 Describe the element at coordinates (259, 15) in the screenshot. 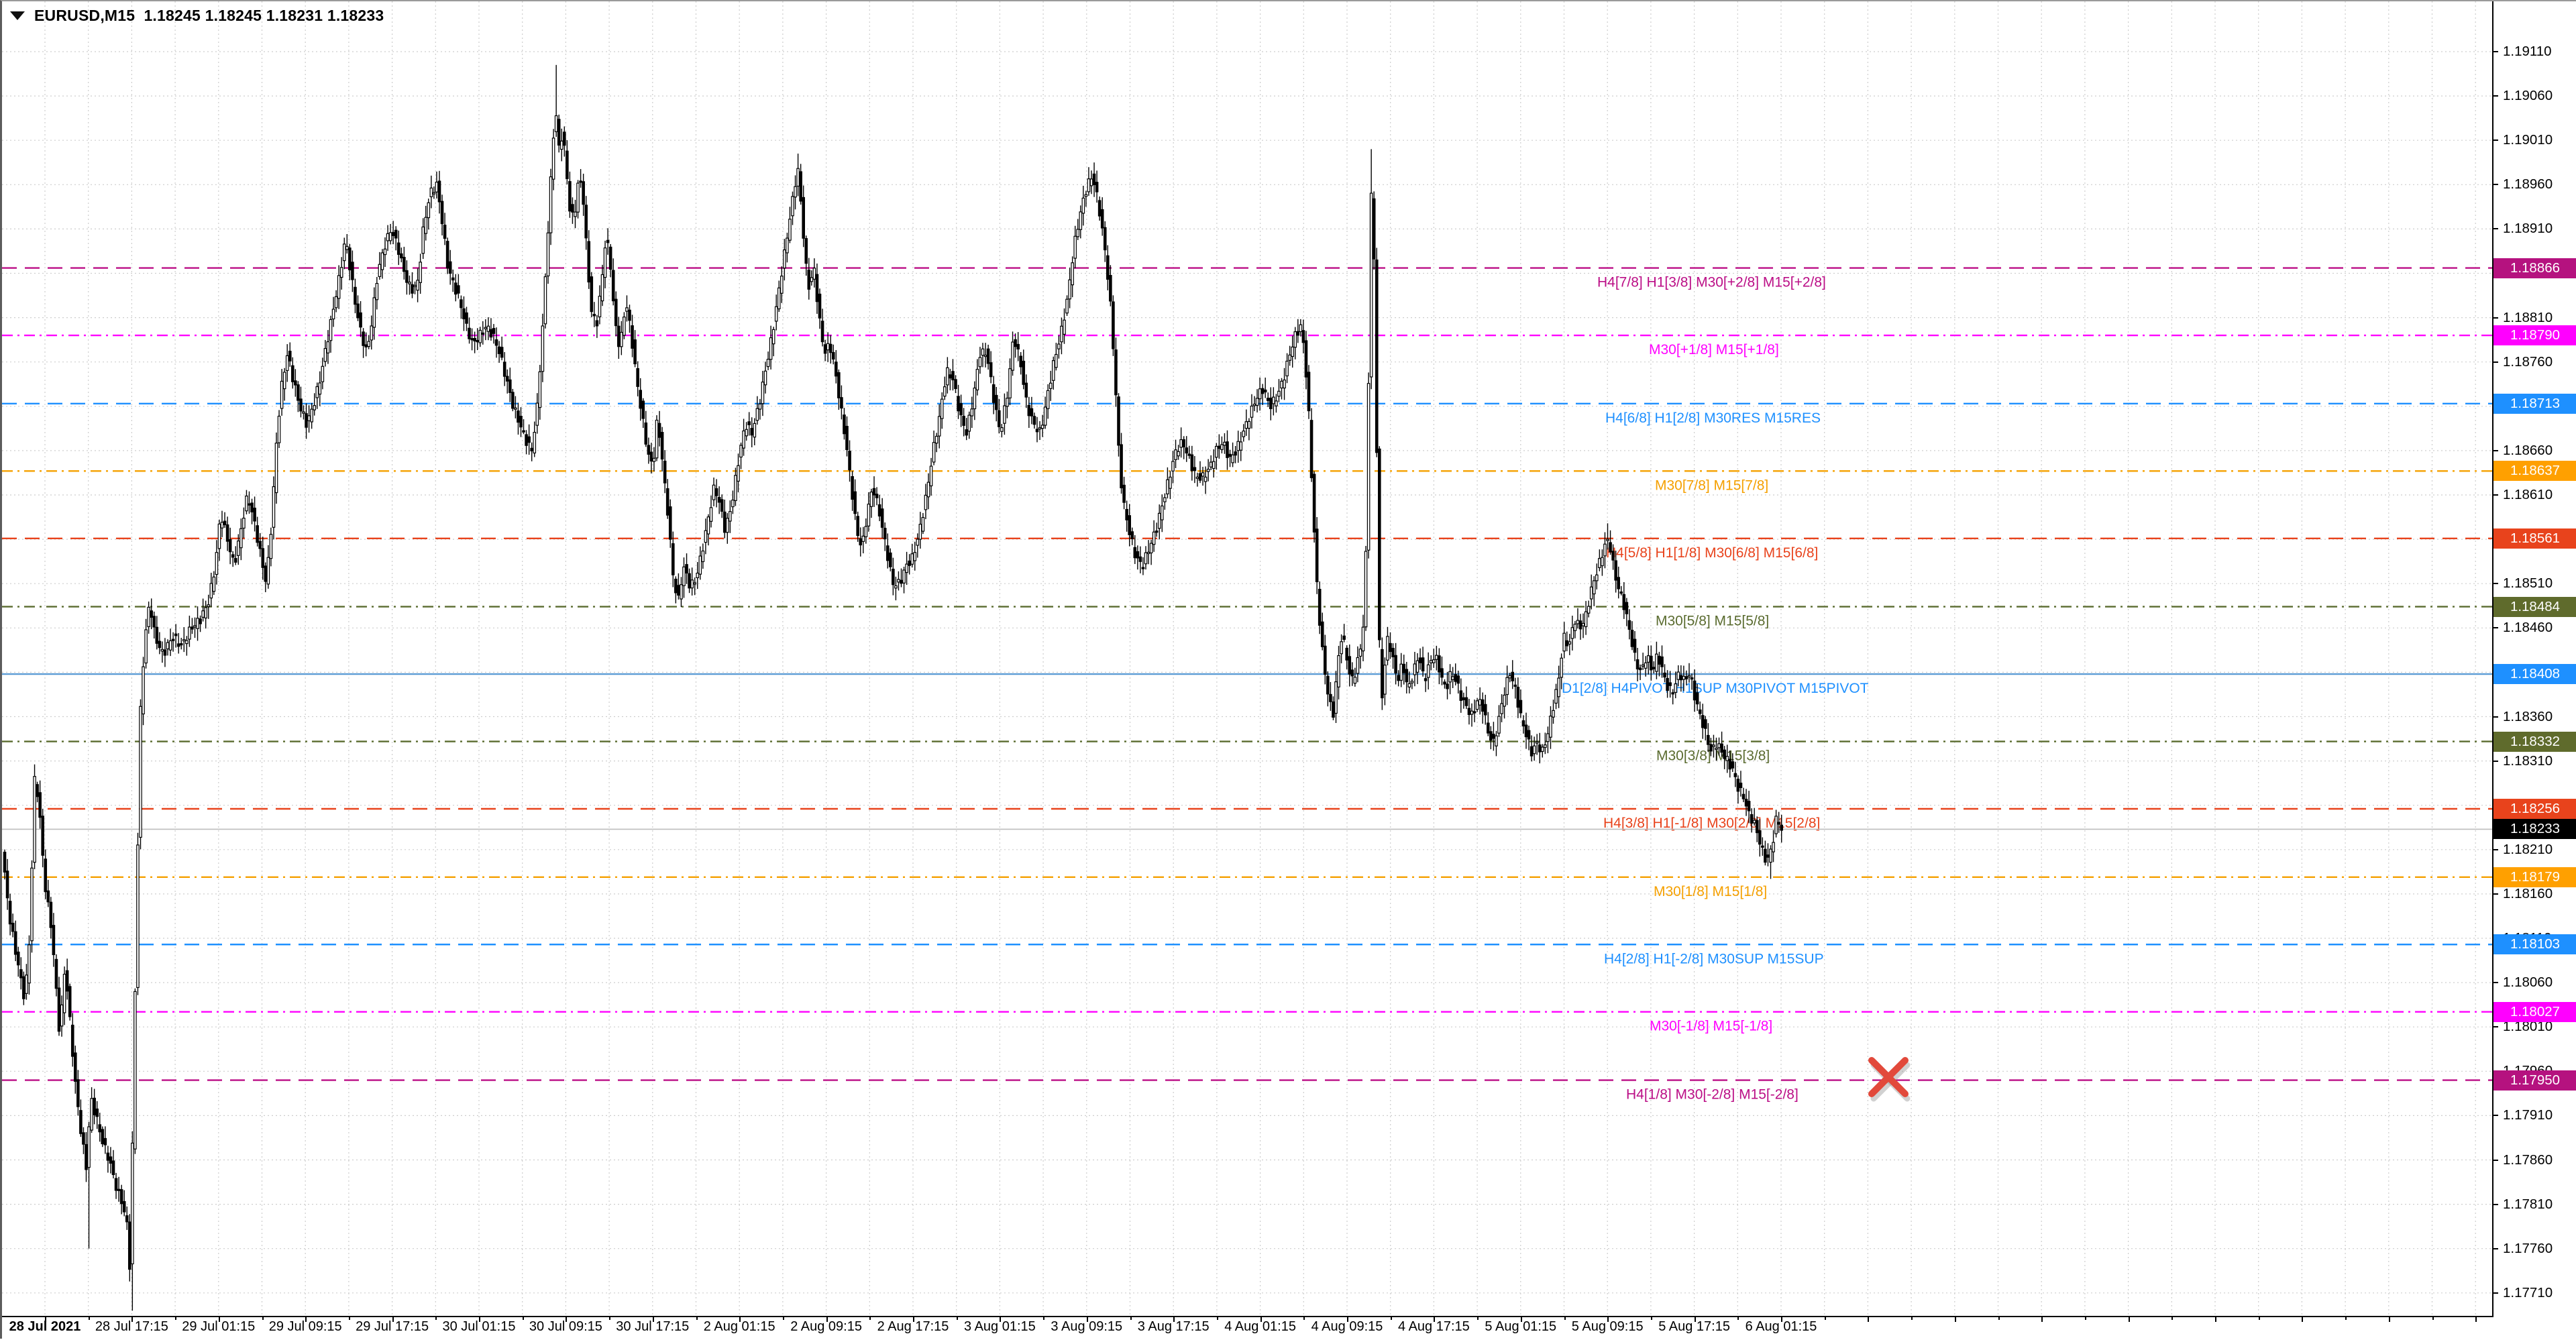

I see `ohlc-values: 1.18245 1.18245 1.18231 1.18233` at that location.